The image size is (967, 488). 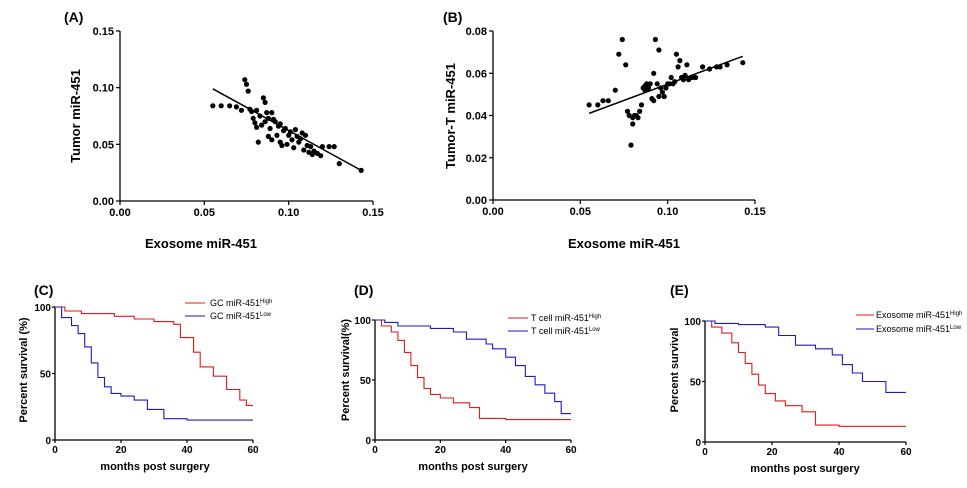 I want to click on y-tick-label: 0.00, so click(x=103, y=202).